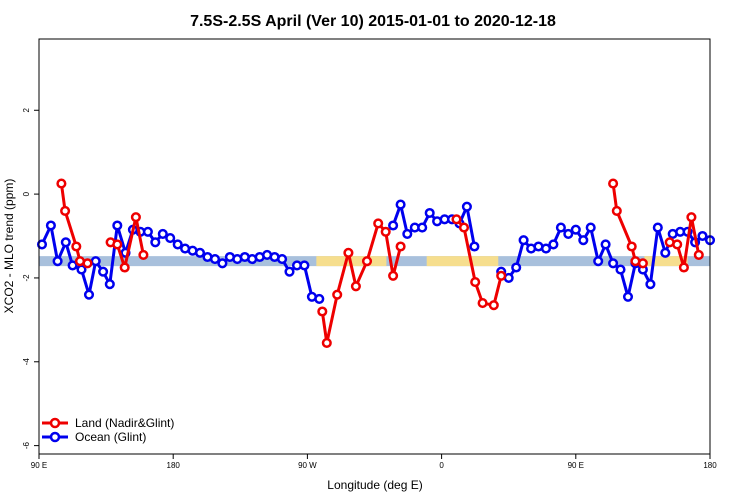 The width and height of the screenshot is (750, 500). I want to click on y-axis-label: XCO2 - MLO trend (ppm), so click(9, 246).